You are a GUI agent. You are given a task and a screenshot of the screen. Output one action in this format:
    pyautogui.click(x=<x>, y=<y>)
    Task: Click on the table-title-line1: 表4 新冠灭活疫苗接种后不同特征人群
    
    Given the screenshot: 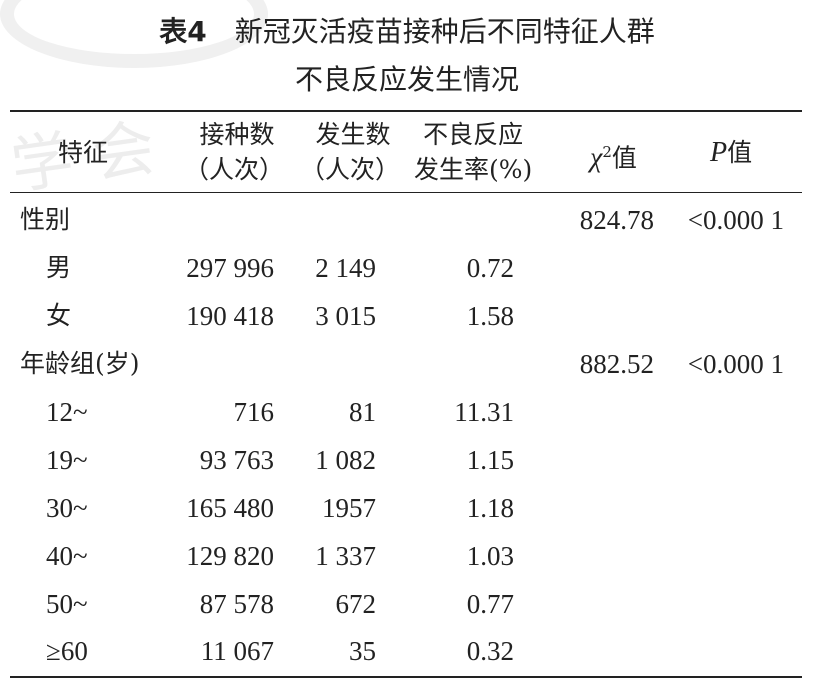 What is the action you would take?
    pyautogui.click(x=407, y=30)
    